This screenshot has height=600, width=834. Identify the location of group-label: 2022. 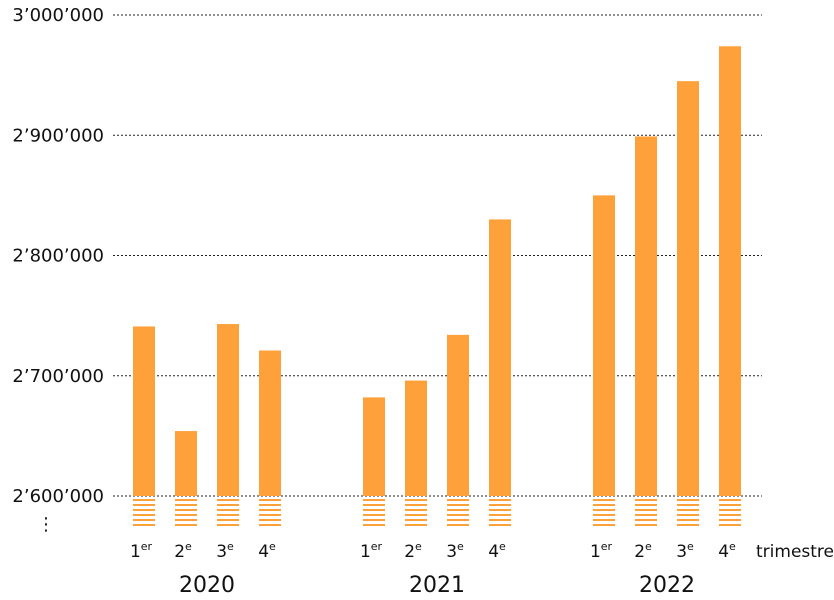
(667, 585).